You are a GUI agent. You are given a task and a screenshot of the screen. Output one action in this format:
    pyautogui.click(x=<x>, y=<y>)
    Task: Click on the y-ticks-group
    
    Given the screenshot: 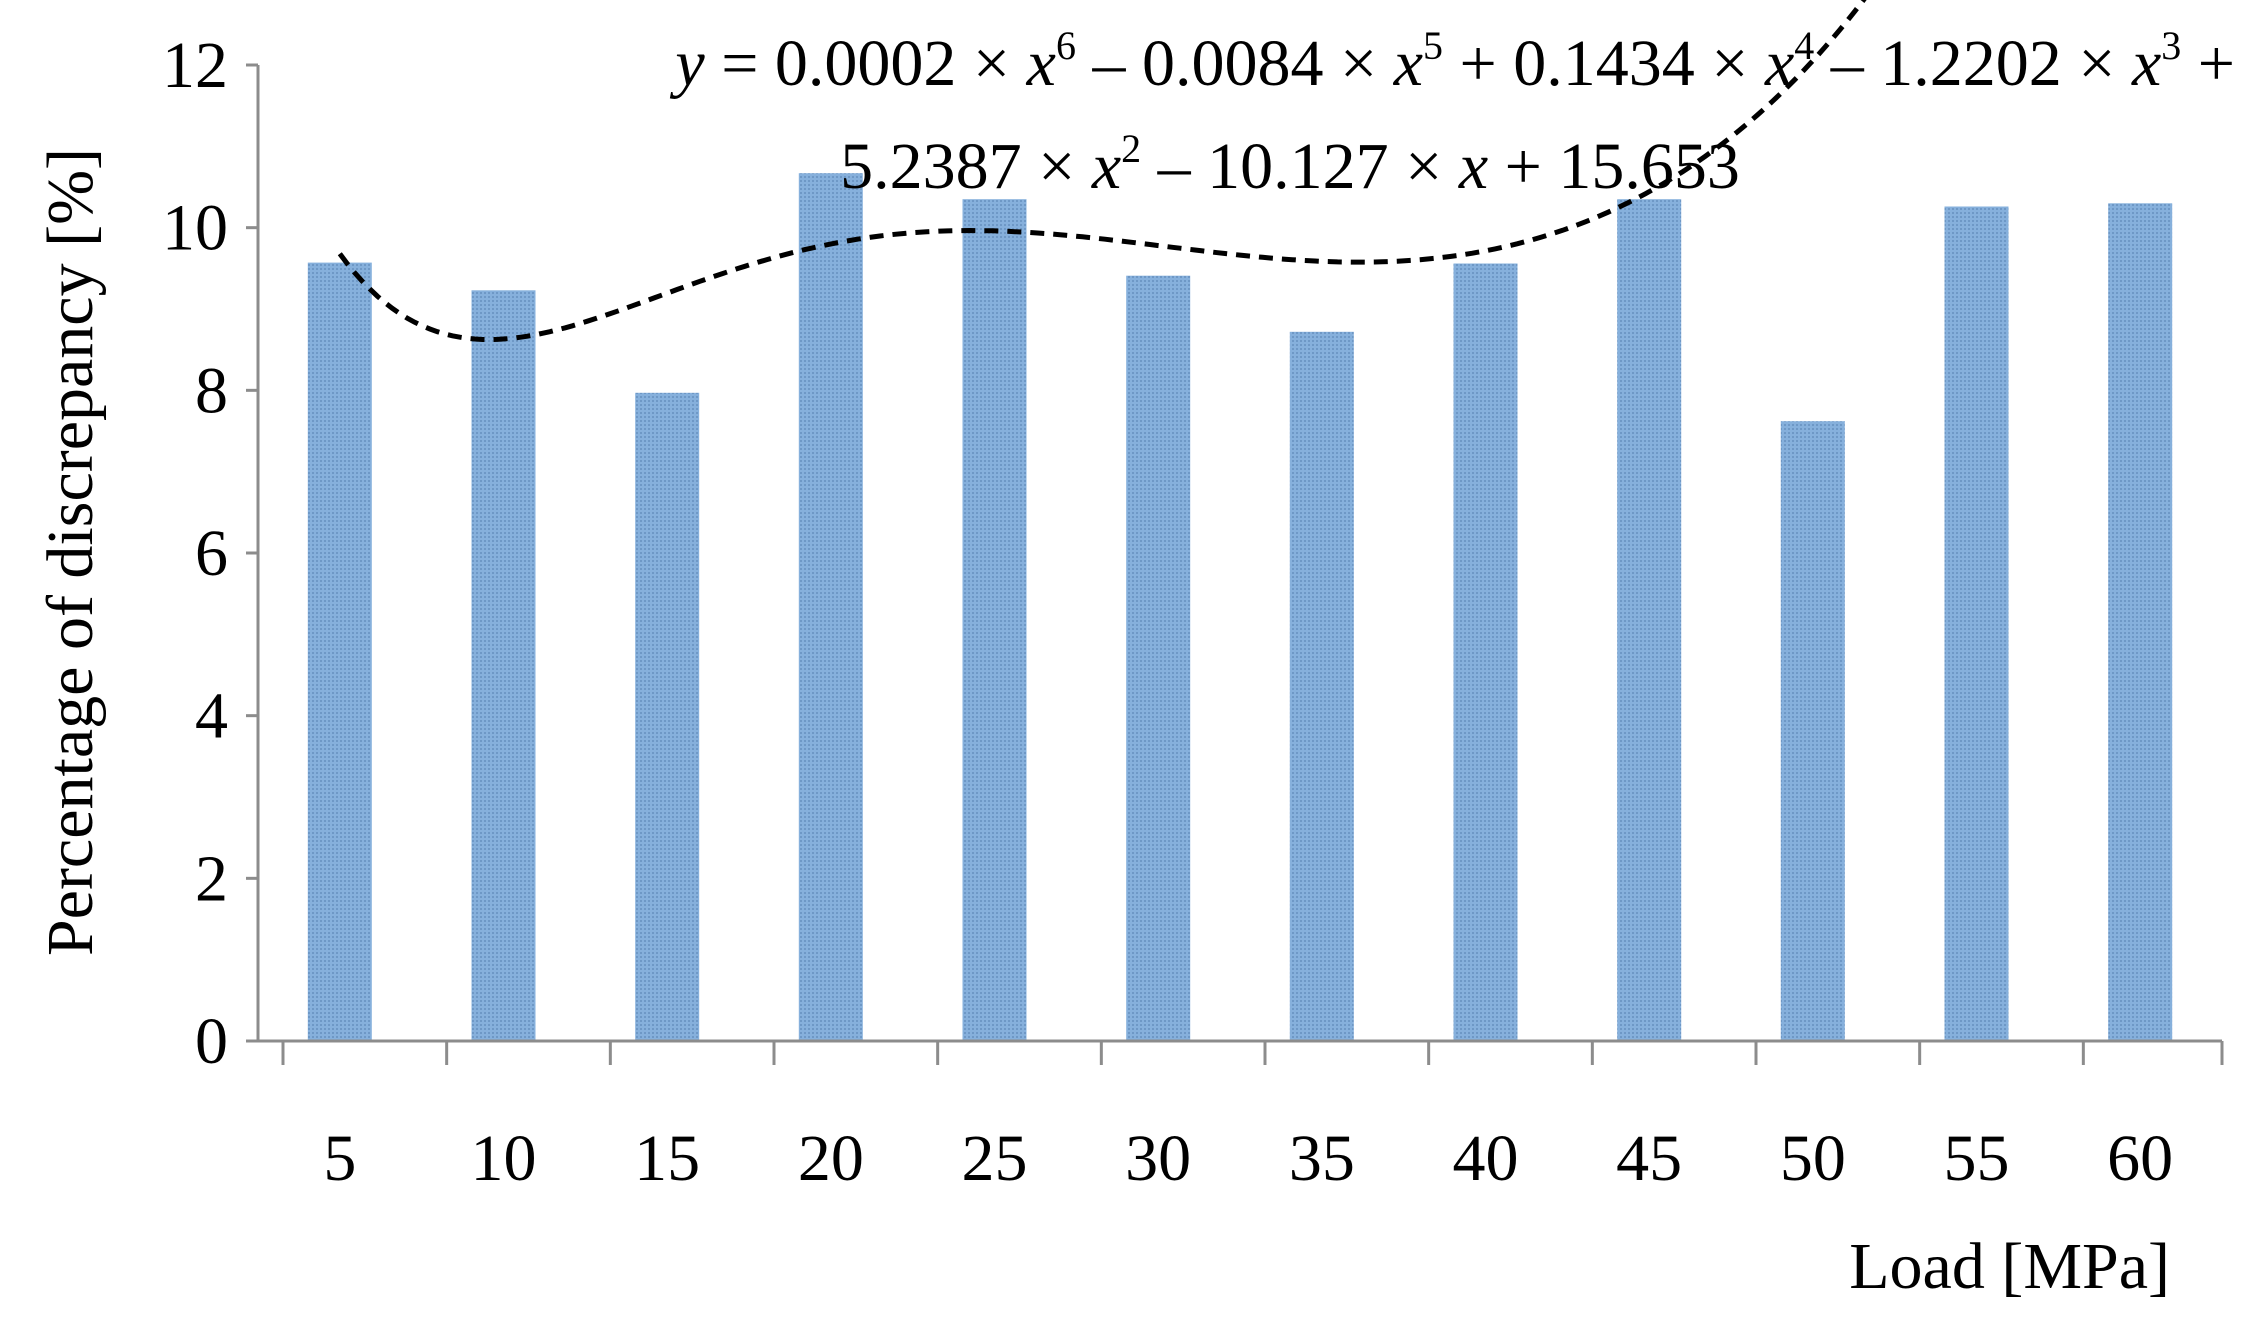 What is the action you would take?
    pyautogui.click(x=252, y=553)
    